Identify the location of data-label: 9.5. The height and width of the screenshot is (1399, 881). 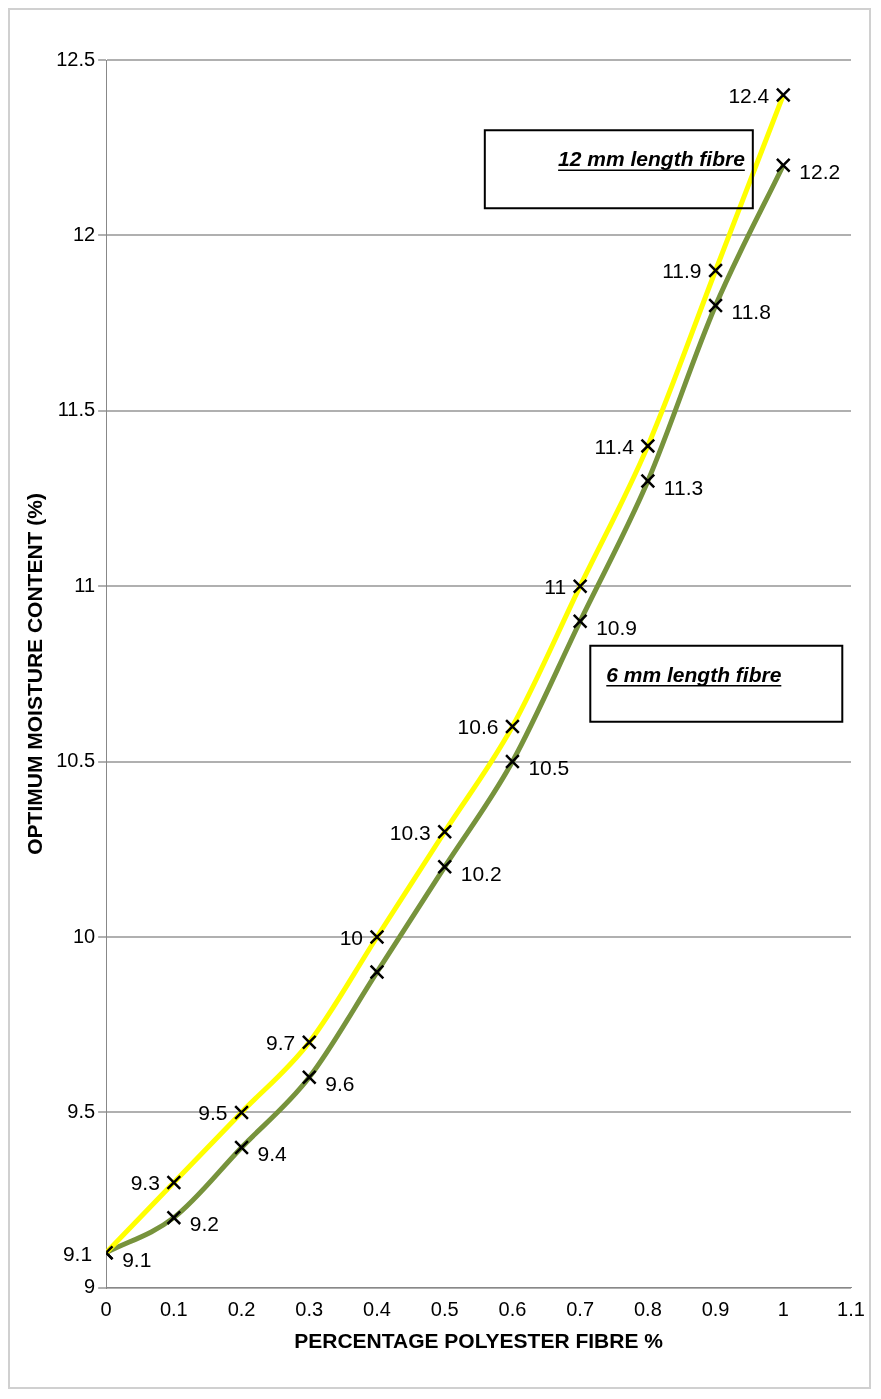
(213, 1113).